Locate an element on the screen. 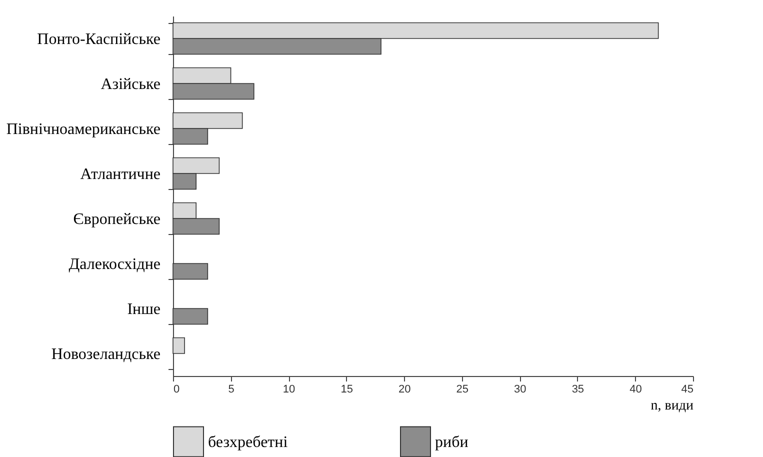 This screenshot has height=457, width=763. x-axis-title: n, види is located at coordinates (672, 406).